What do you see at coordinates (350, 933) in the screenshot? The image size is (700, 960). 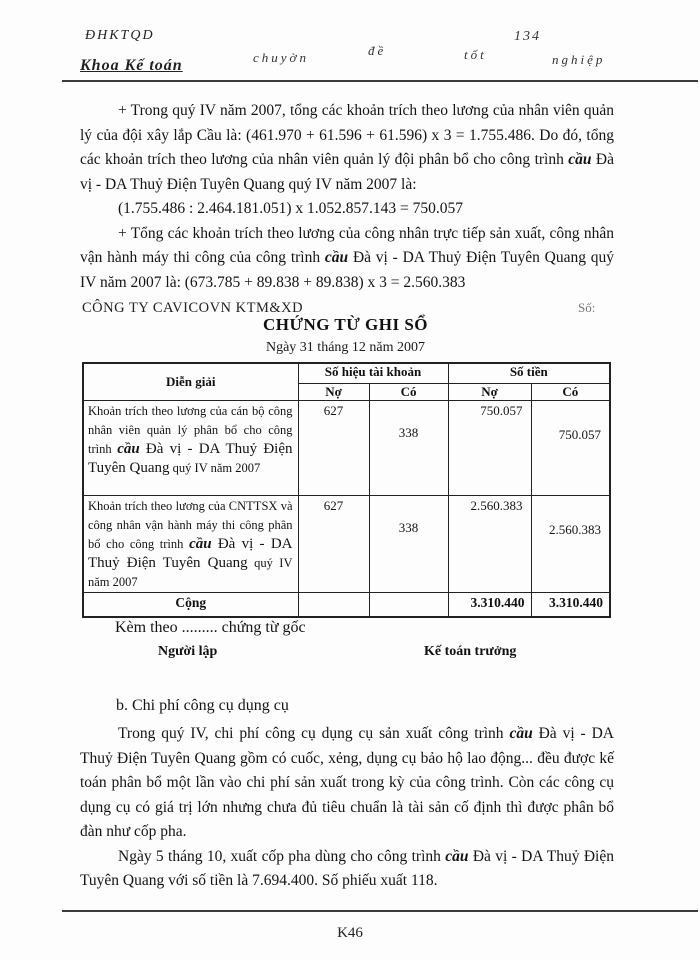 I see `footer-page-code: K46` at bounding box center [350, 933].